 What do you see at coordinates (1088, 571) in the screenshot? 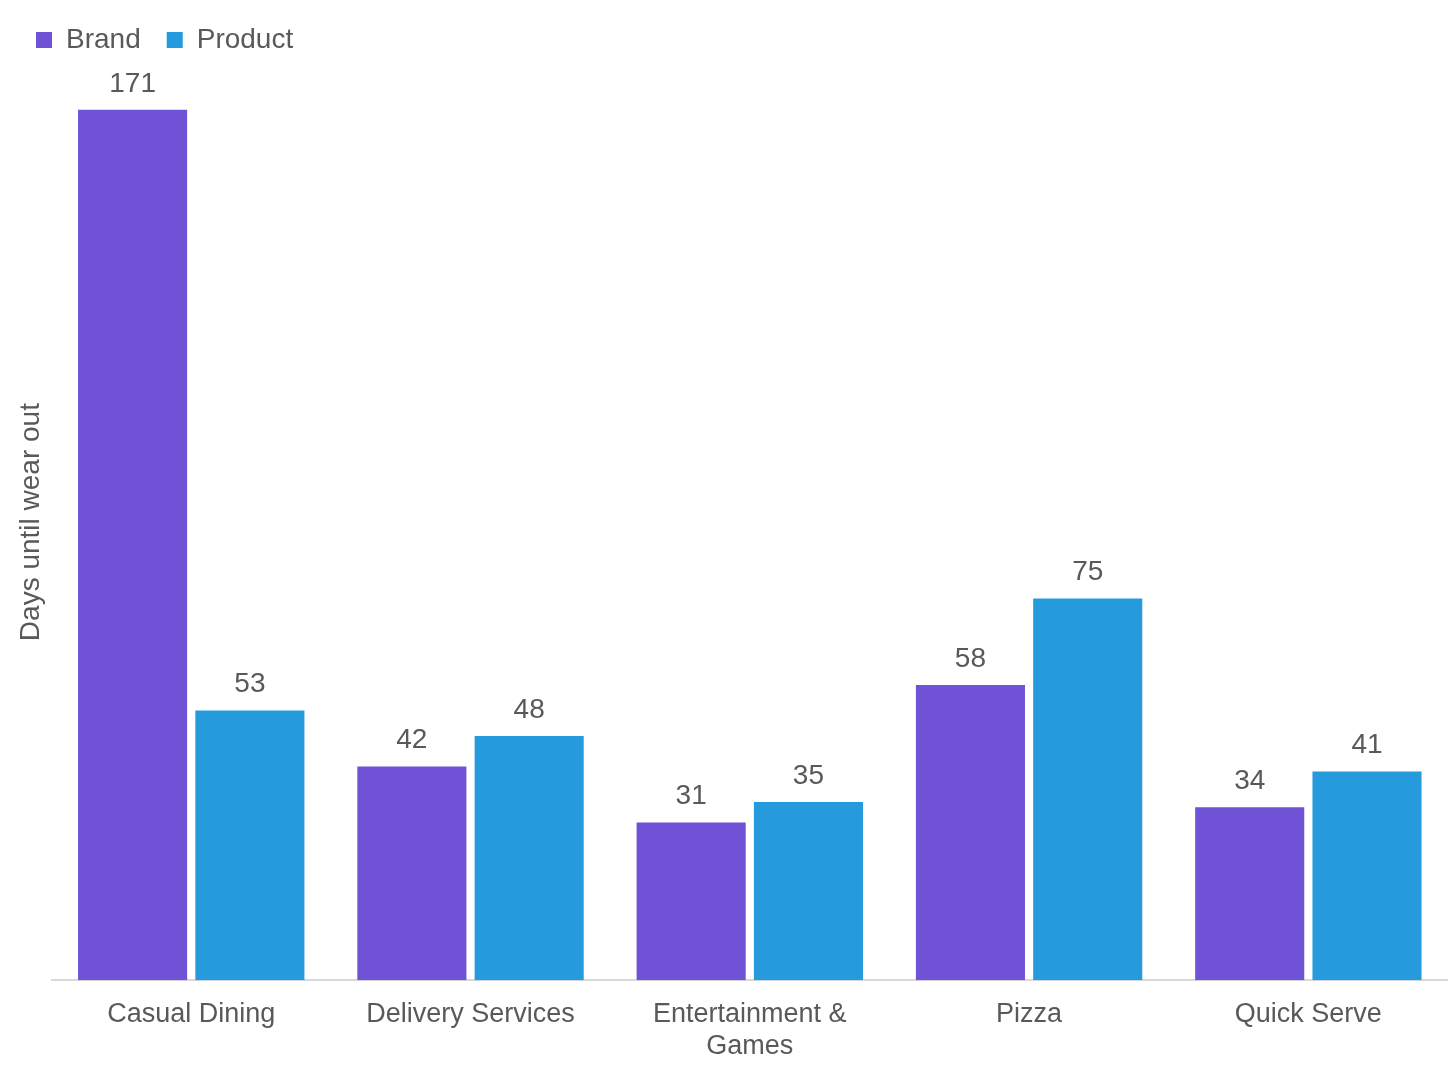
I see `data-label: 75` at bounding box center [1088, 571].